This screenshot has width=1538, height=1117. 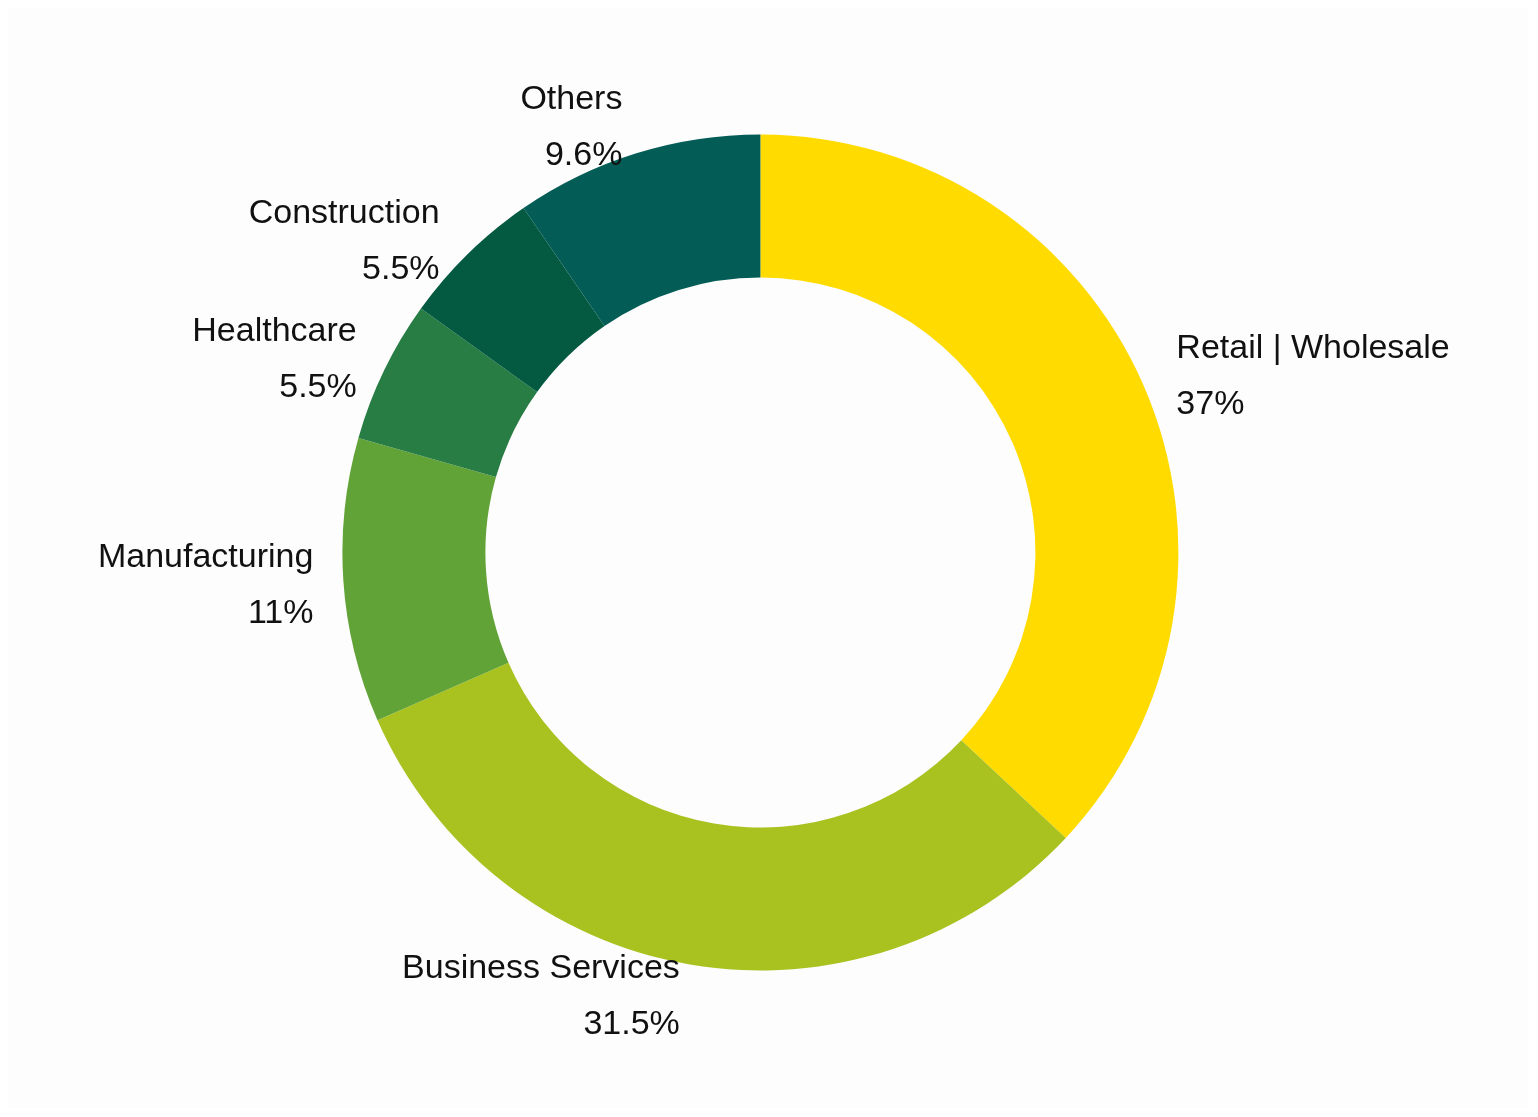 I want to click on data-label: 11%, so click(x=280, y=610).